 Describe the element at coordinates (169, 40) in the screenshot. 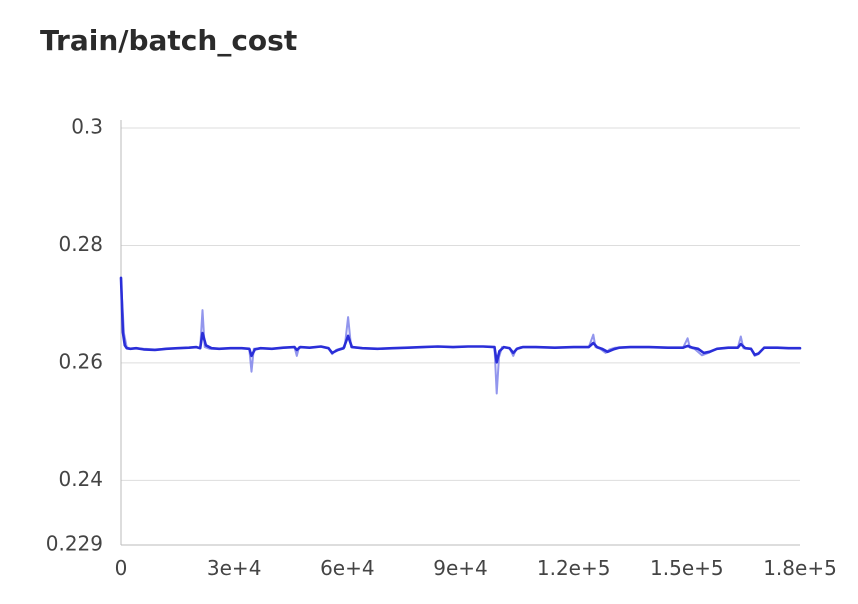

I see `chart-title: Train/batch_cost` at that location.